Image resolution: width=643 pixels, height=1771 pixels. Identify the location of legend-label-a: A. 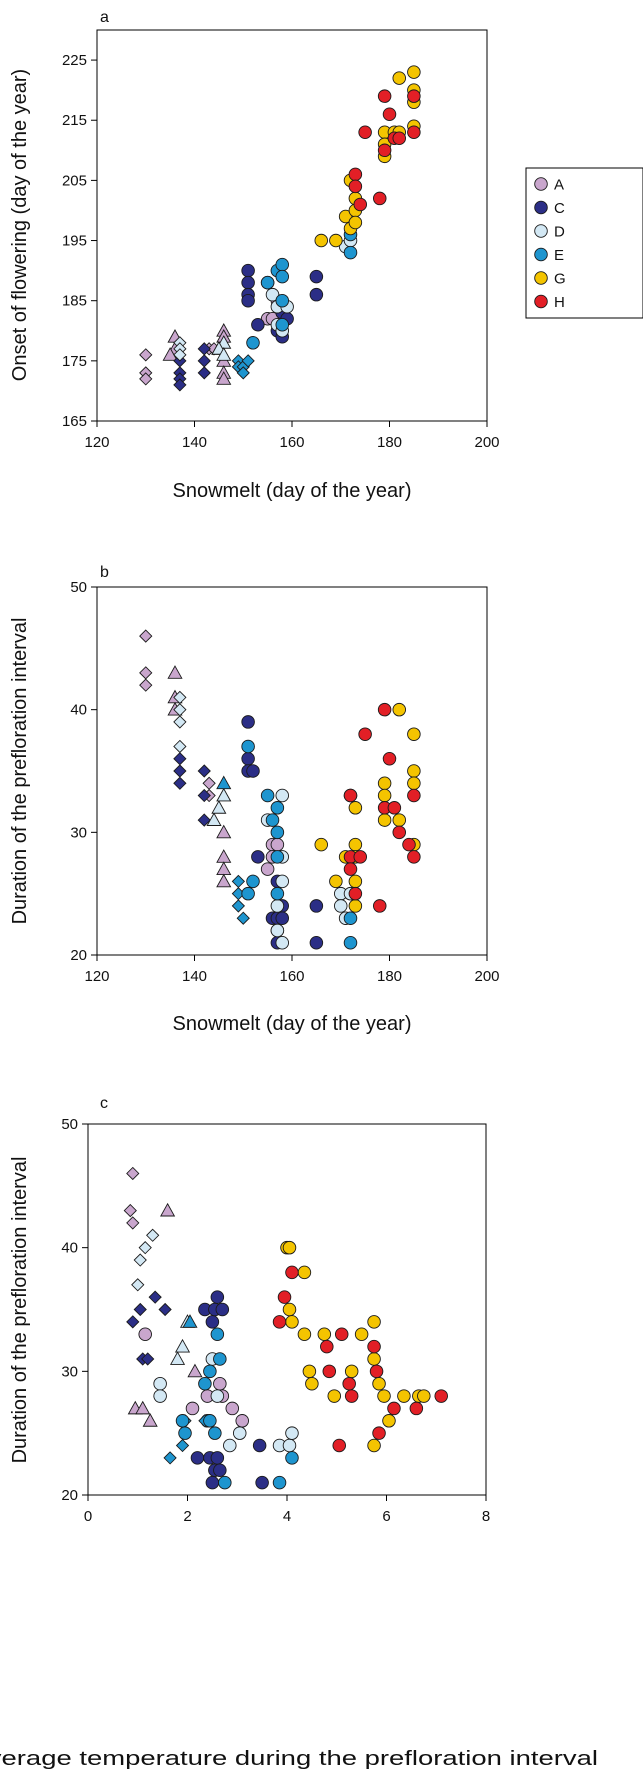
(559, 185).